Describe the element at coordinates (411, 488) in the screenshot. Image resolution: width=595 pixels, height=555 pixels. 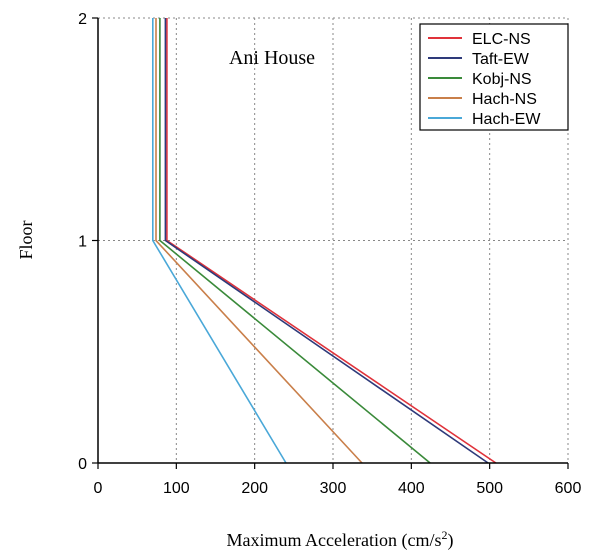
I see `x-tick-label: 400` at that location.